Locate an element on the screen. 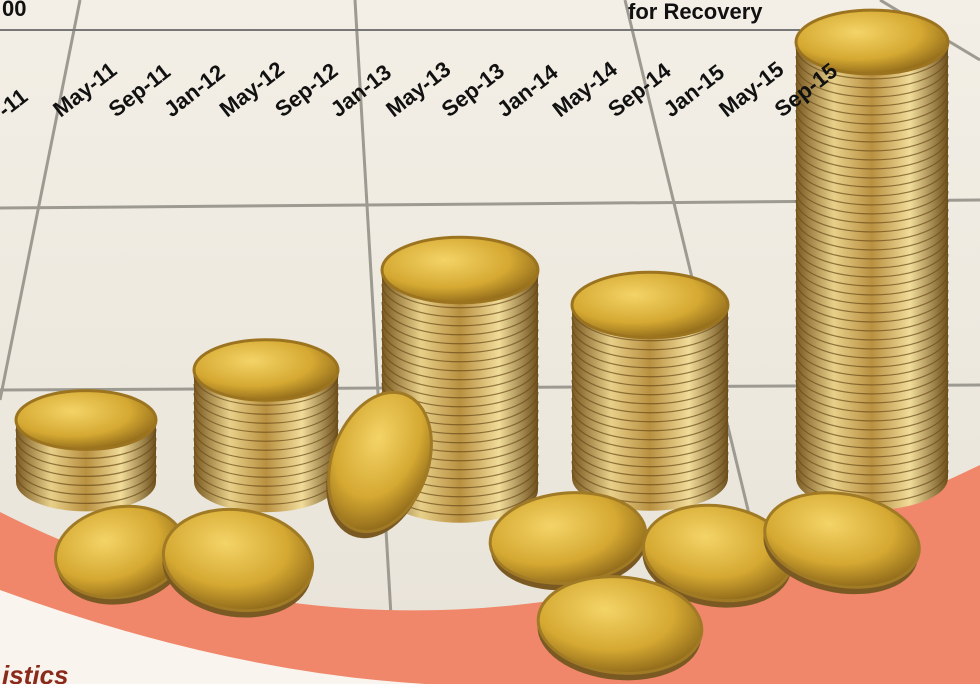 Image resolution: width=980 pixels, height=684 pixels. header-left: 00 is located at coordinates (14, 10).